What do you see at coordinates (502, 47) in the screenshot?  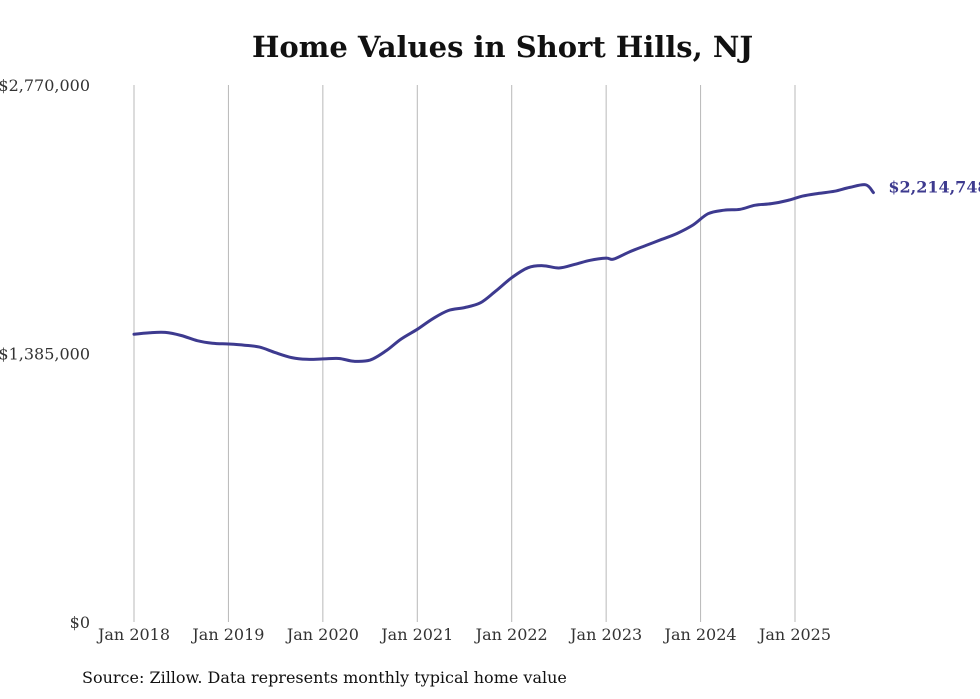 I see `chart-title: Home Values in Short Hills, NJ` at bounding box center [502, 47].